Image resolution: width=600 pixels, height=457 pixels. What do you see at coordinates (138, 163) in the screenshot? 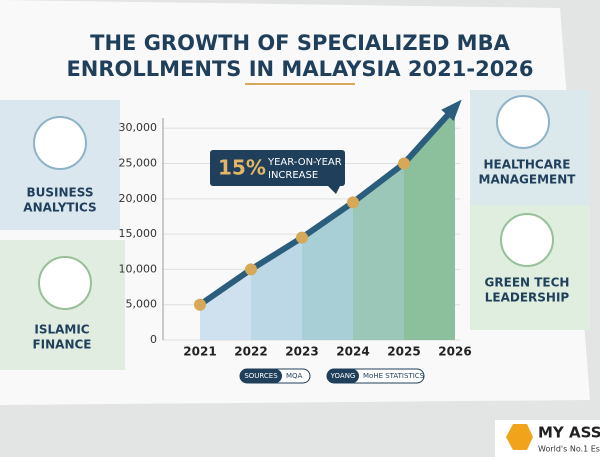
I see `y-tick-label: 25,000` at bounding box center [138, 163].